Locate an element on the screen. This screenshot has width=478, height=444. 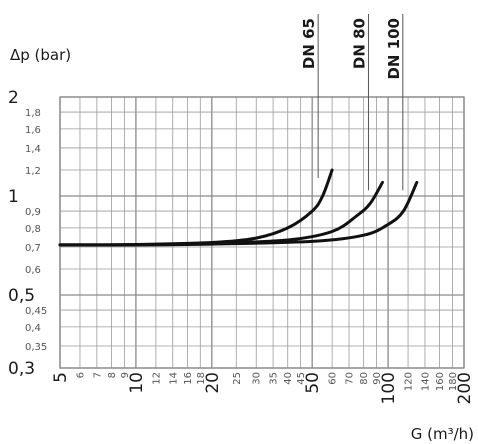
y-axis-title: Δp (bar) is located at coordinates (40, 55).